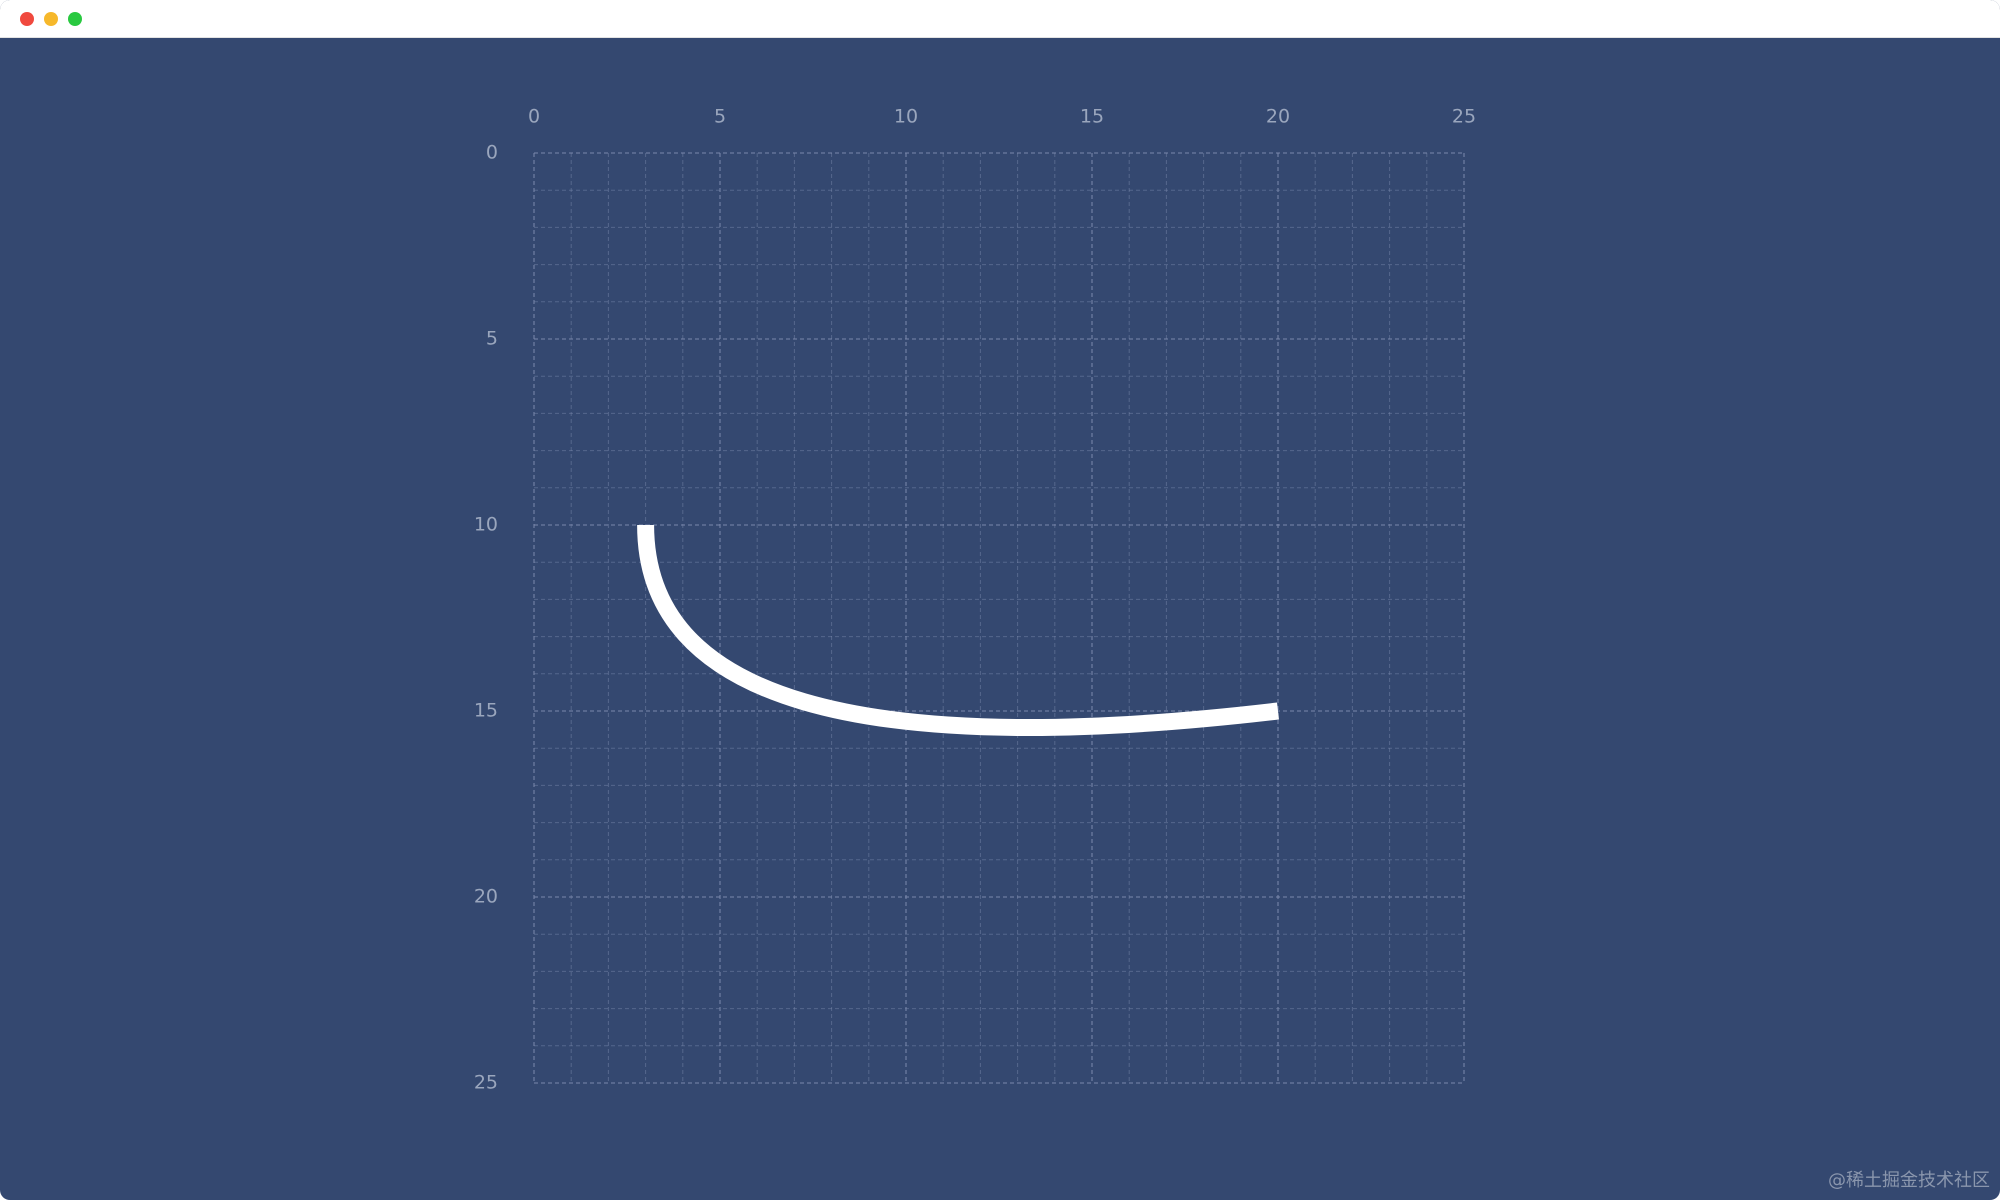 This screenshot has width=2000, height=1200. Describe the element at coordinates (492, 153) in the screenshot. I see `y-axis-tick-label: 0` at that location.